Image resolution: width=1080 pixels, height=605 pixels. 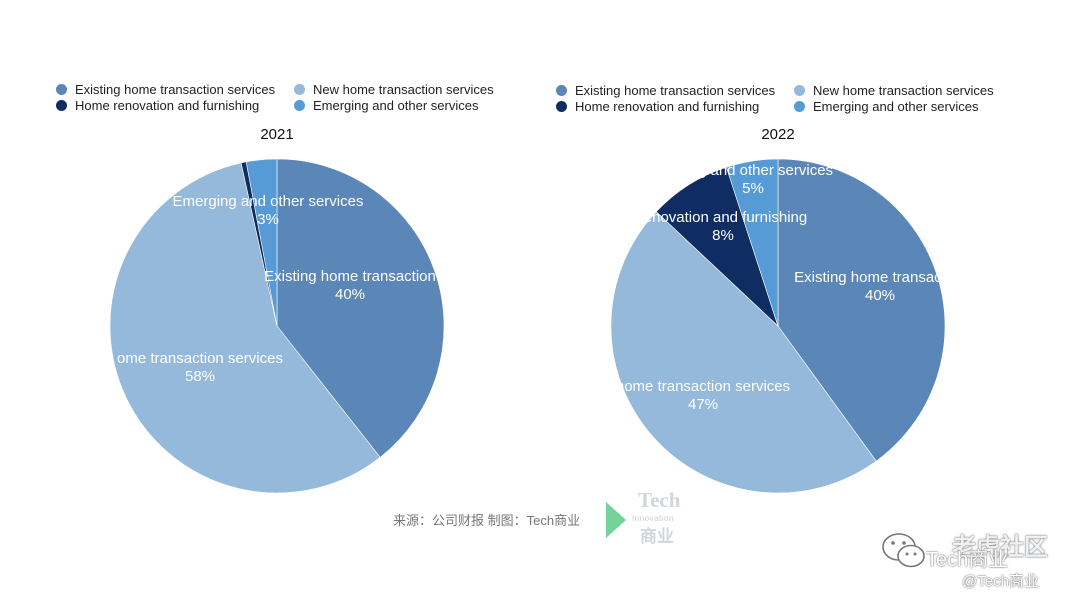 I want to click on slice-value-new-home-transaction-services: 47%, so click(x=703, y=404).